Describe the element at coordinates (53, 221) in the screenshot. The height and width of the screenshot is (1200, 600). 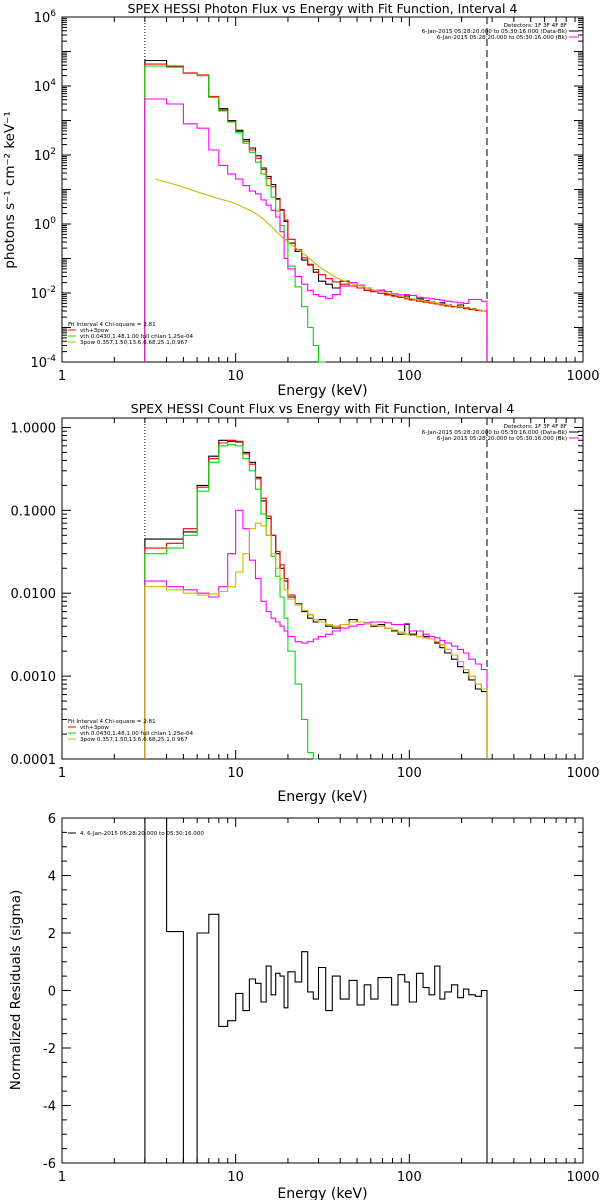
I see `y-tick-exponent: 0` at that location.